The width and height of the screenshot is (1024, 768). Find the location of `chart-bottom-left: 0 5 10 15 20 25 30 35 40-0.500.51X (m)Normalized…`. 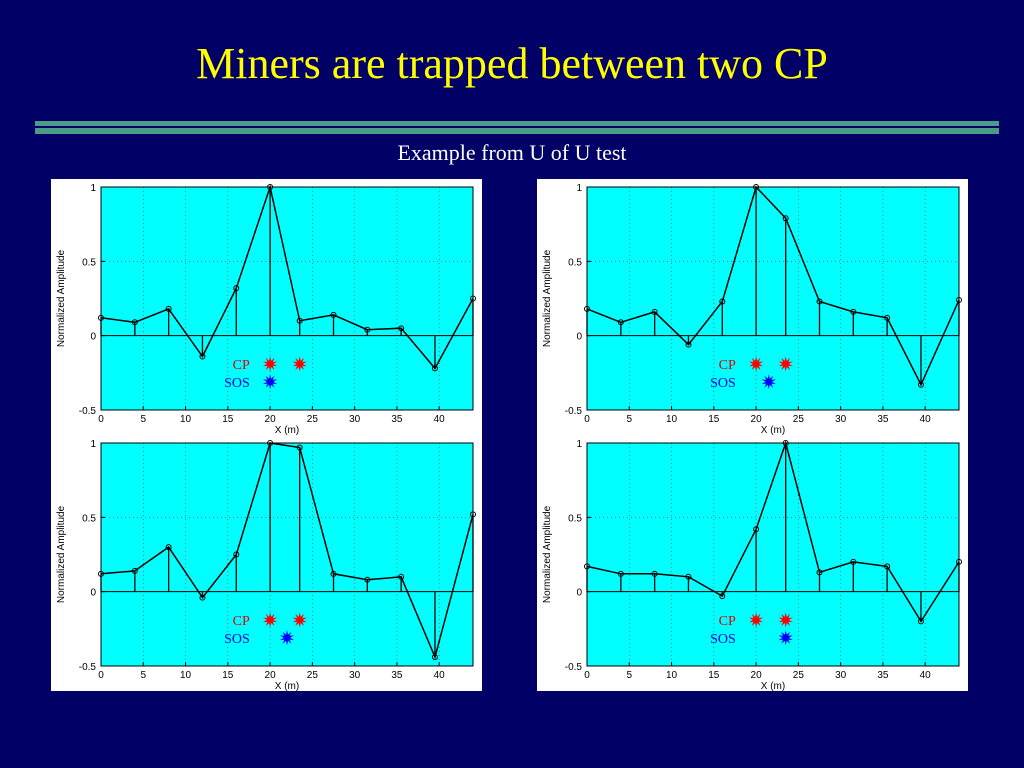

chart-bottom-left: 0 5 10 15 20 25 30 35 40-0.500.51X (m)Normalized… is located at coordinates (266, 565).